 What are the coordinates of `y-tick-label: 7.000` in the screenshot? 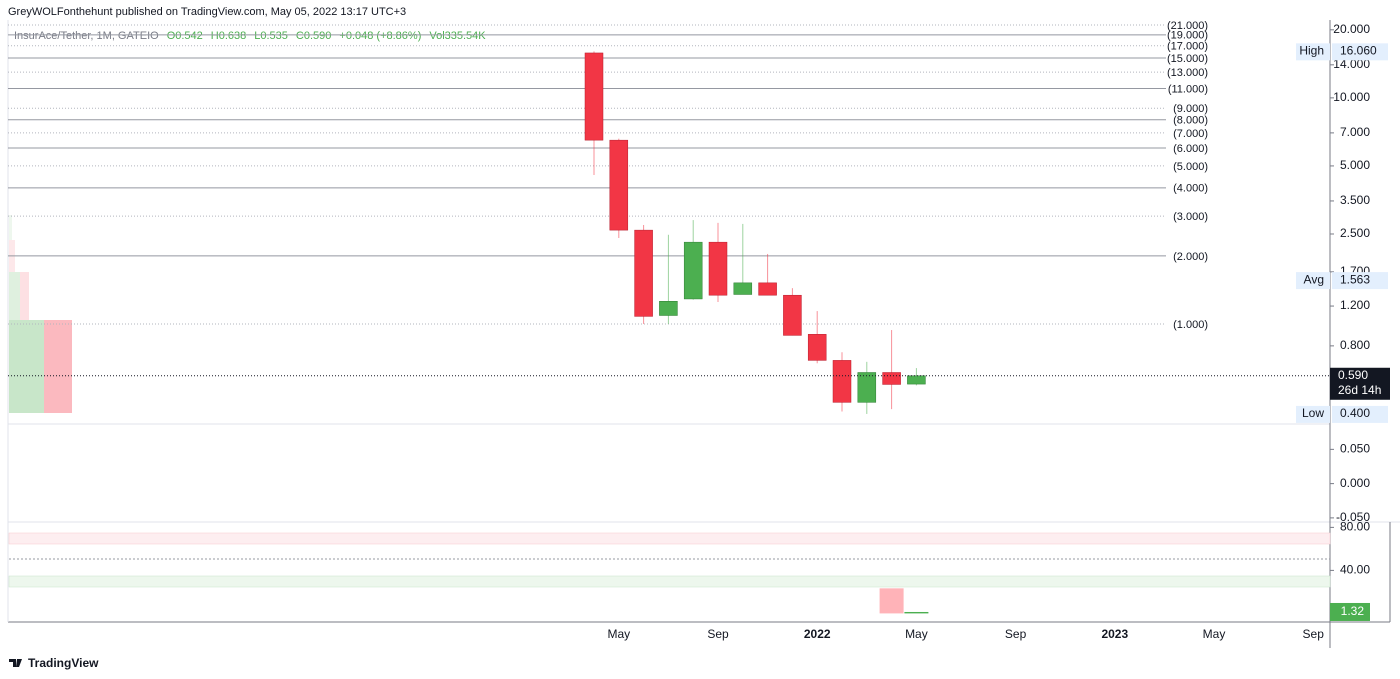 It's located at (1355, 132).